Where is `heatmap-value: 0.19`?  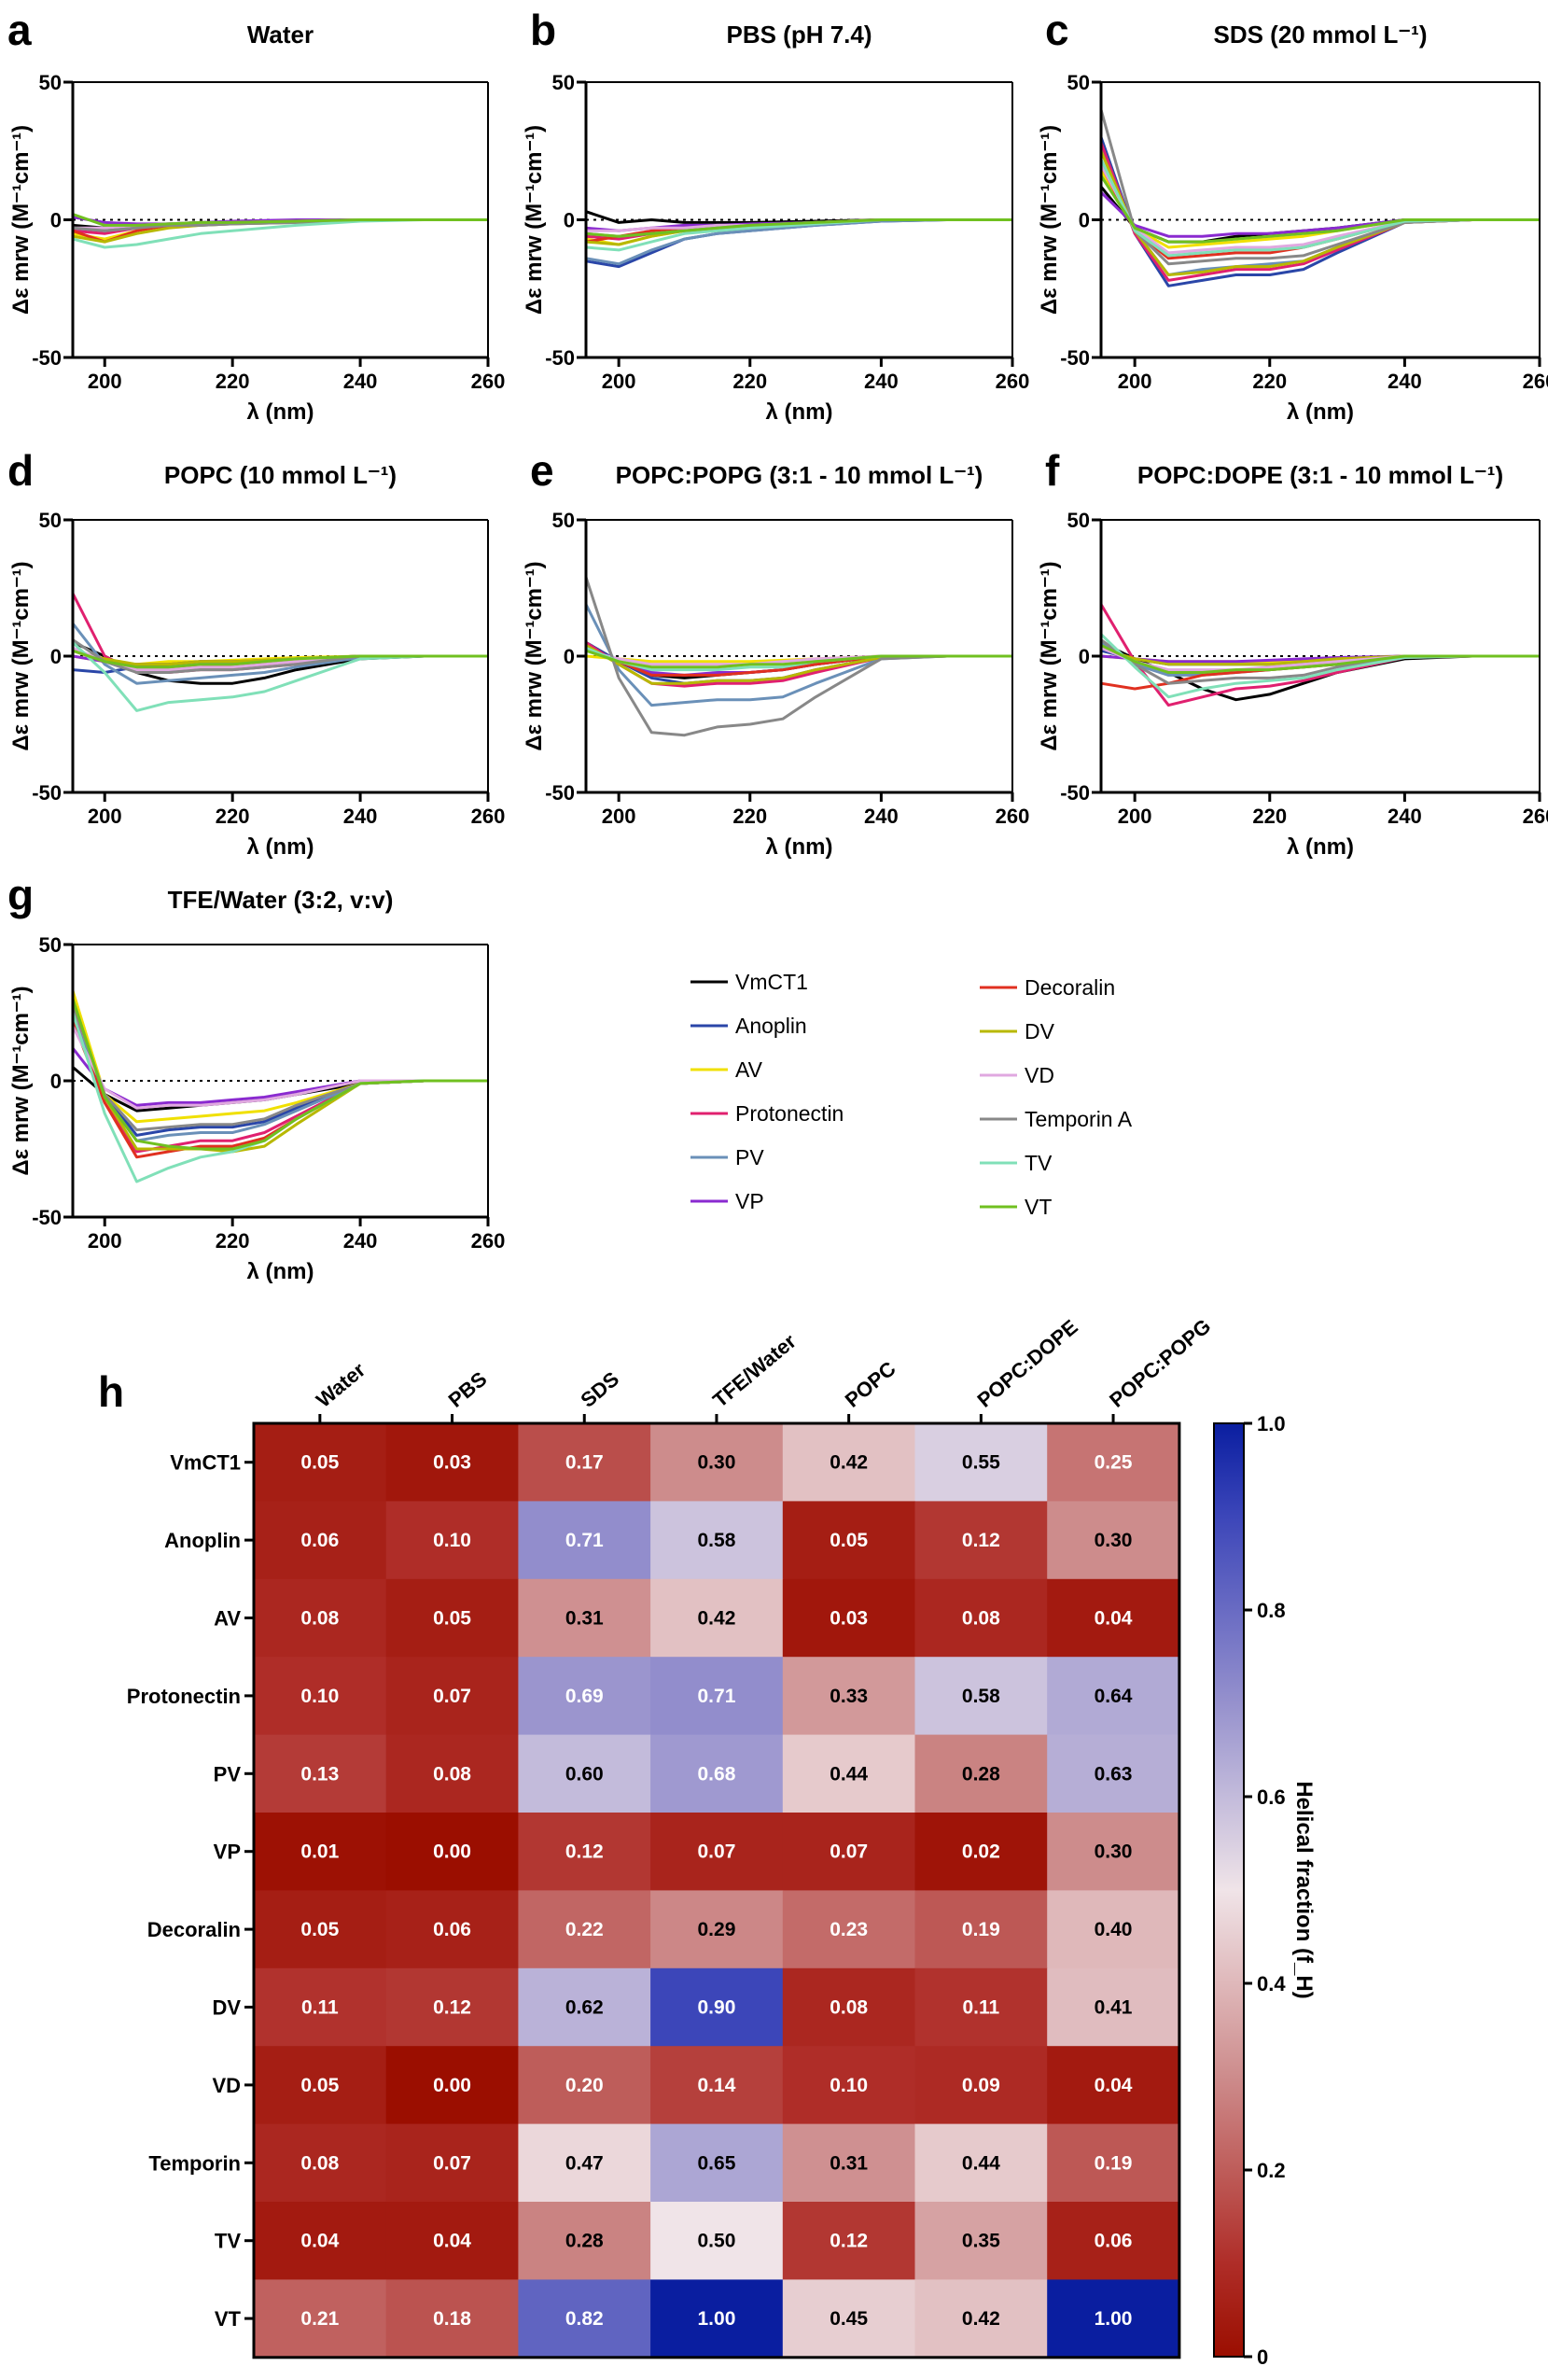
heatmap-value: 0.19 is located at coordinates (981, 1929).